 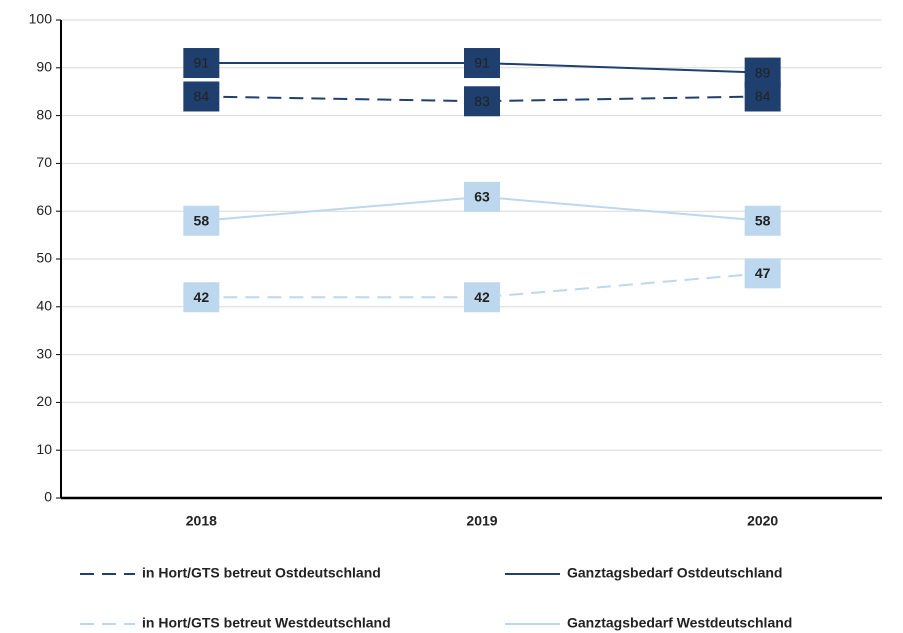 What do you see at coordinates (261, 573) in the screenshot?
I see `legend-label: in Hort/GTS betreut Ostdeutschland` at bounding box center [261, 573].